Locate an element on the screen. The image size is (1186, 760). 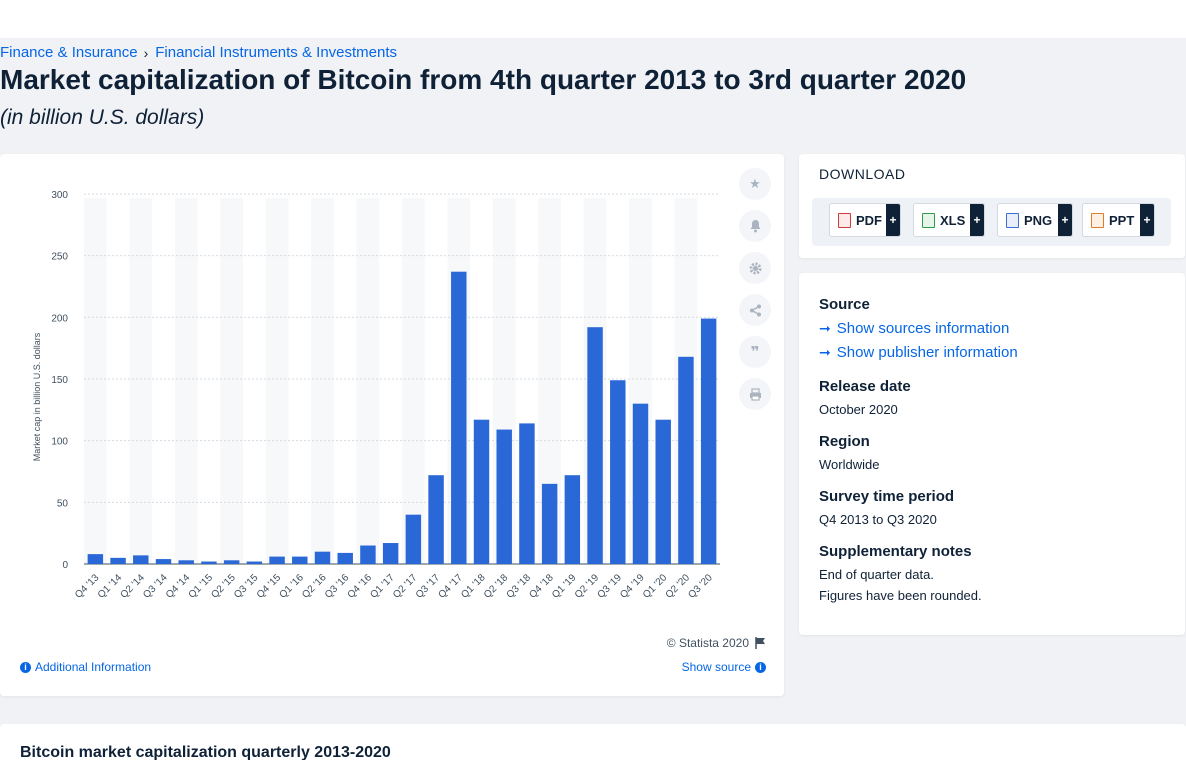
x-tick-label: Q2 '18 is located at coordinates (496, 586).